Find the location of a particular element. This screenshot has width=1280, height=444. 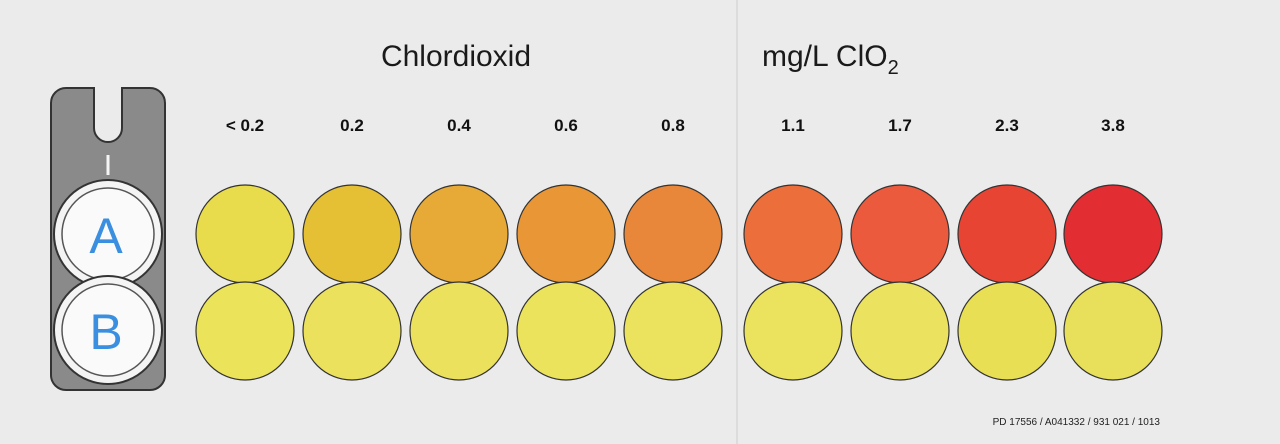

scale-label: 1.1 is located at coordinates (793, 125).